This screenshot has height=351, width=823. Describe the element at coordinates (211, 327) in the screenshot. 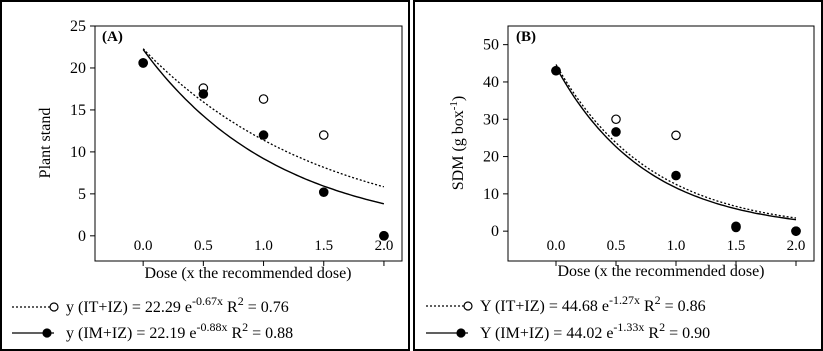

I see `legend-exponent: -0.88x` at that location.